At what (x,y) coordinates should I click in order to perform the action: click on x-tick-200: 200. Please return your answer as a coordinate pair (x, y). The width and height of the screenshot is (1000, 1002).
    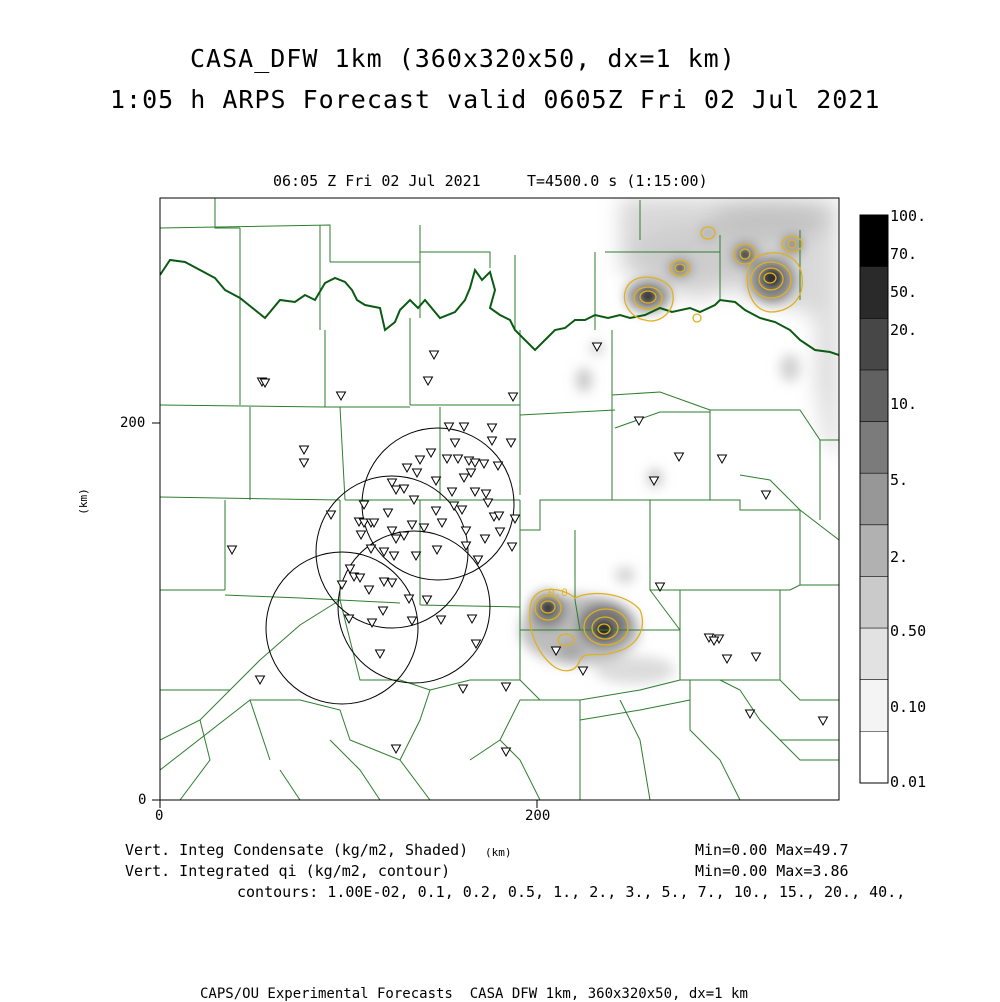
    Looking at the image, I should click on (538, 816).